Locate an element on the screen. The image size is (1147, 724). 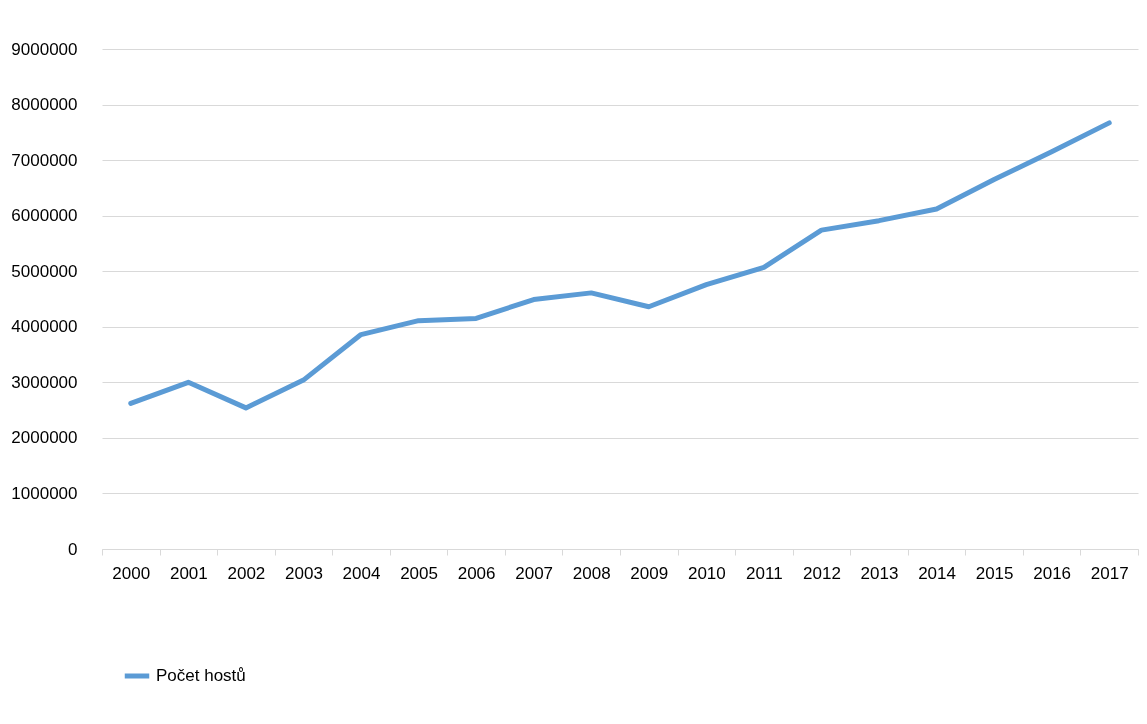
y-tick-label: 1000000 is located at coordinates (44, 493).